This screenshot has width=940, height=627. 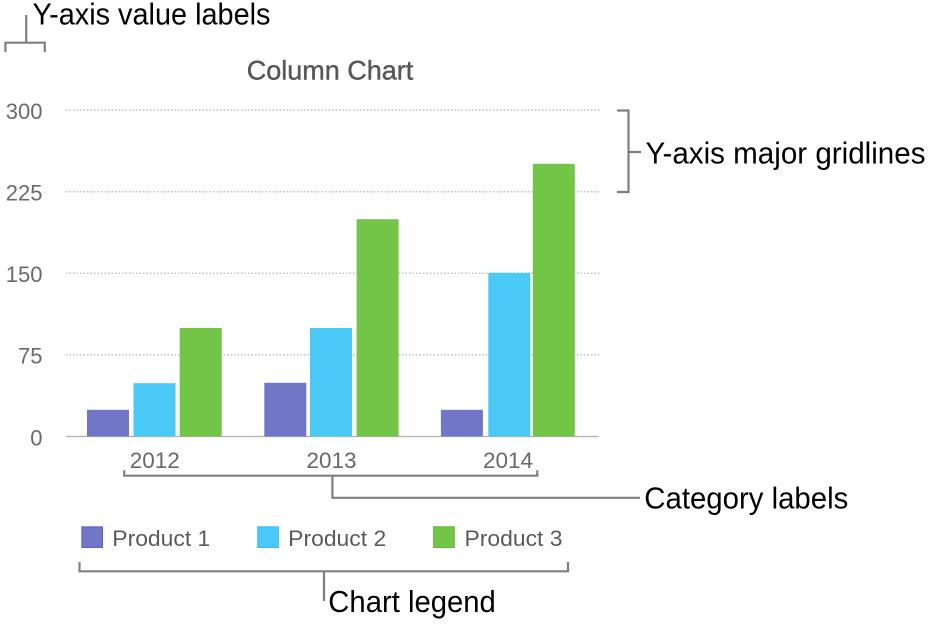 I want to click on svg-text: Category labels, so click(x=746, y=498).